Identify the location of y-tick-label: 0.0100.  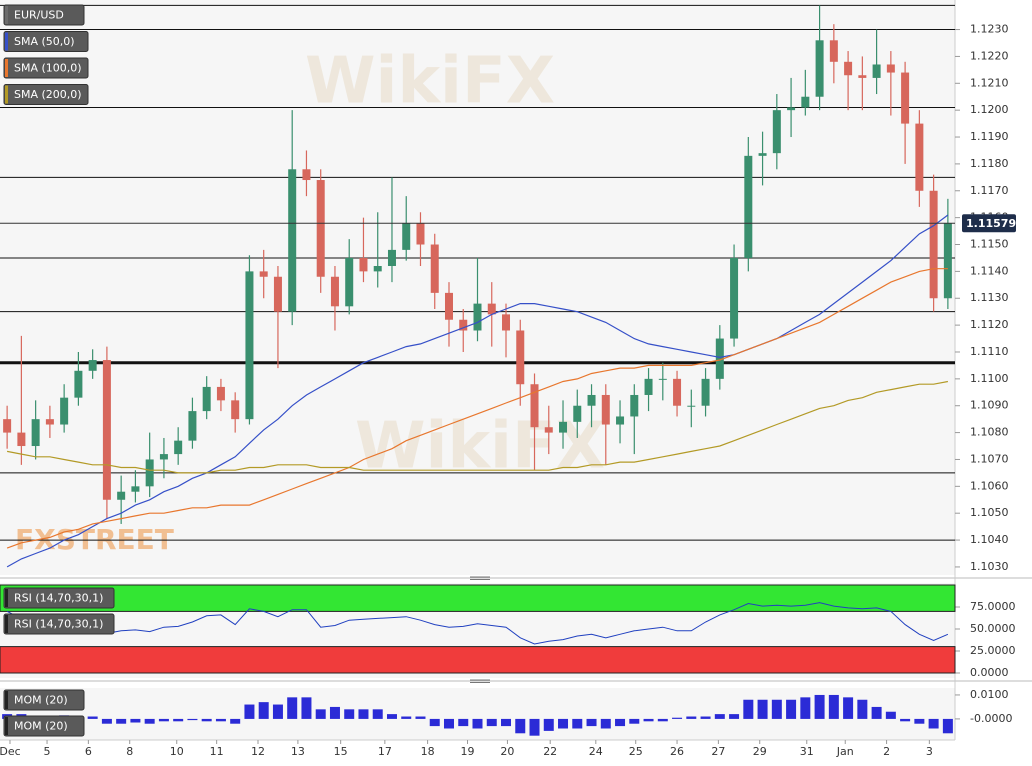
(989, 694).